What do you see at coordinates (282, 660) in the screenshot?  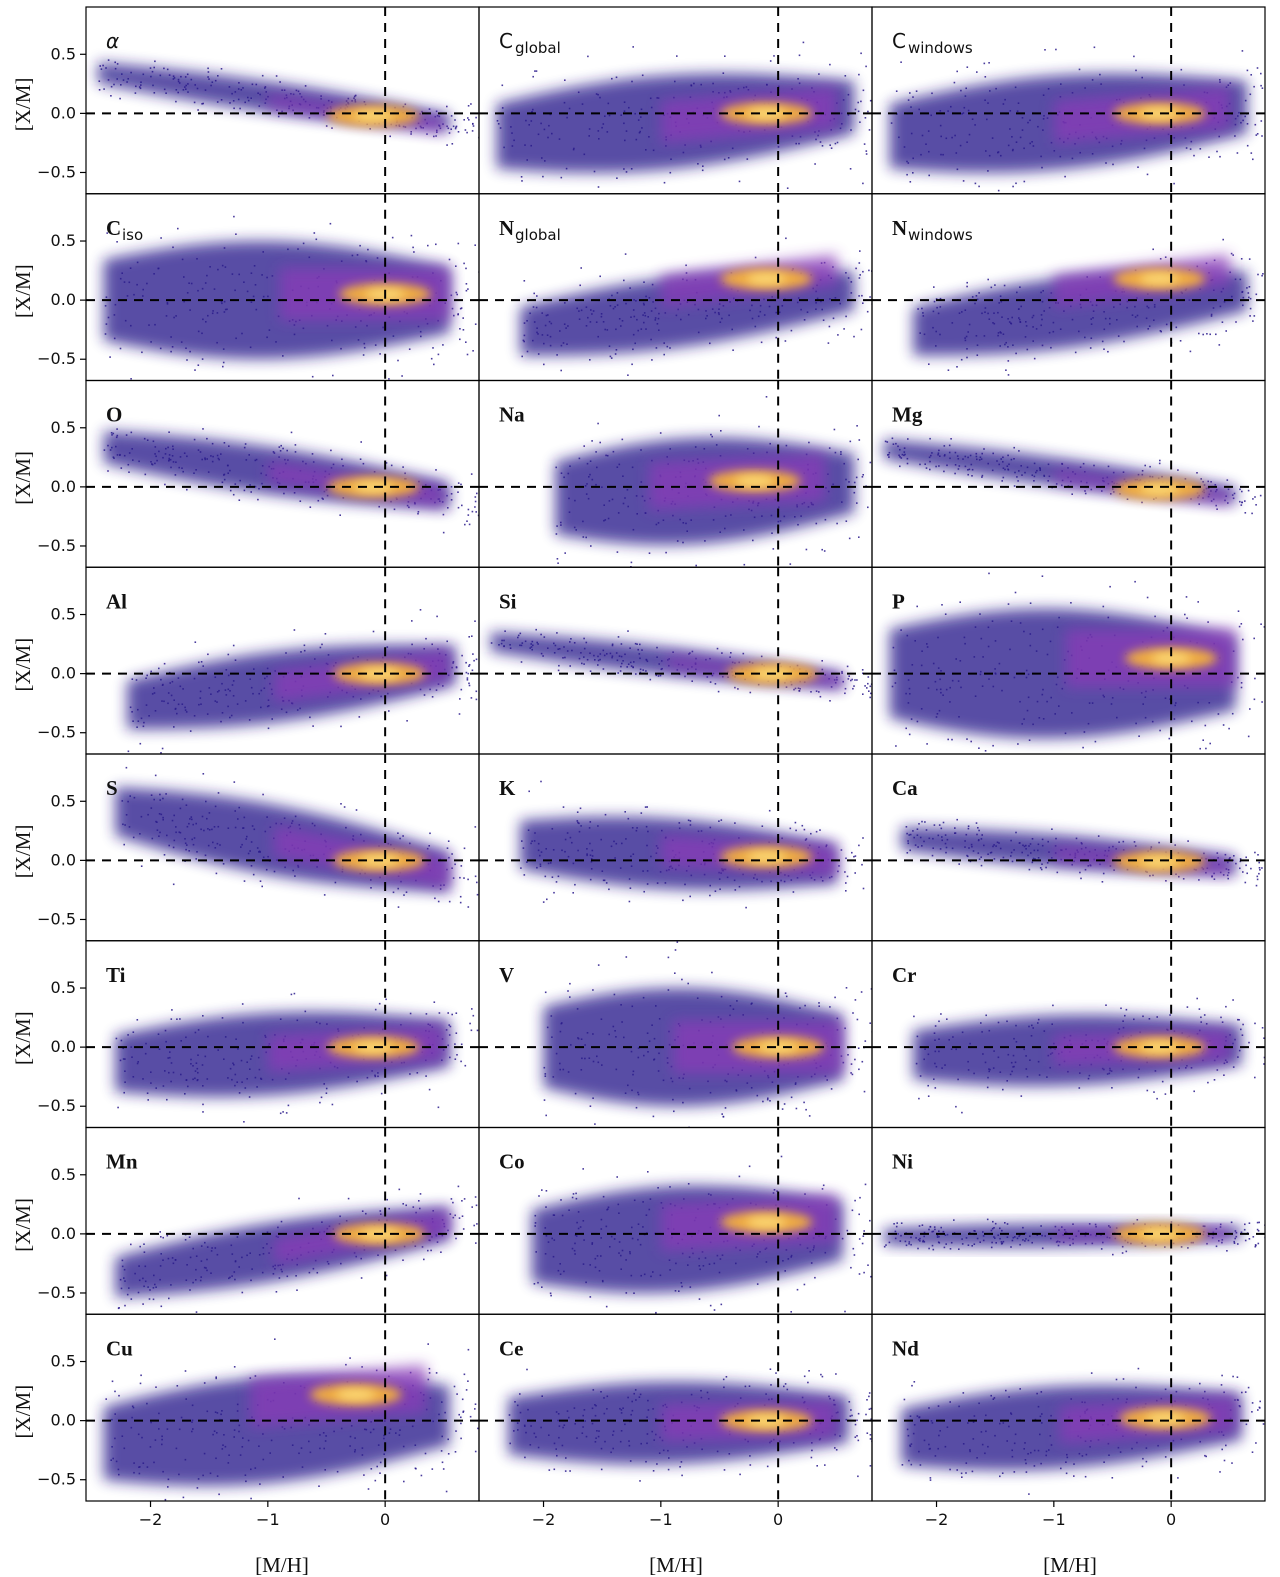 I see `abundance-panel: Al` at bounding box center [282, 660].